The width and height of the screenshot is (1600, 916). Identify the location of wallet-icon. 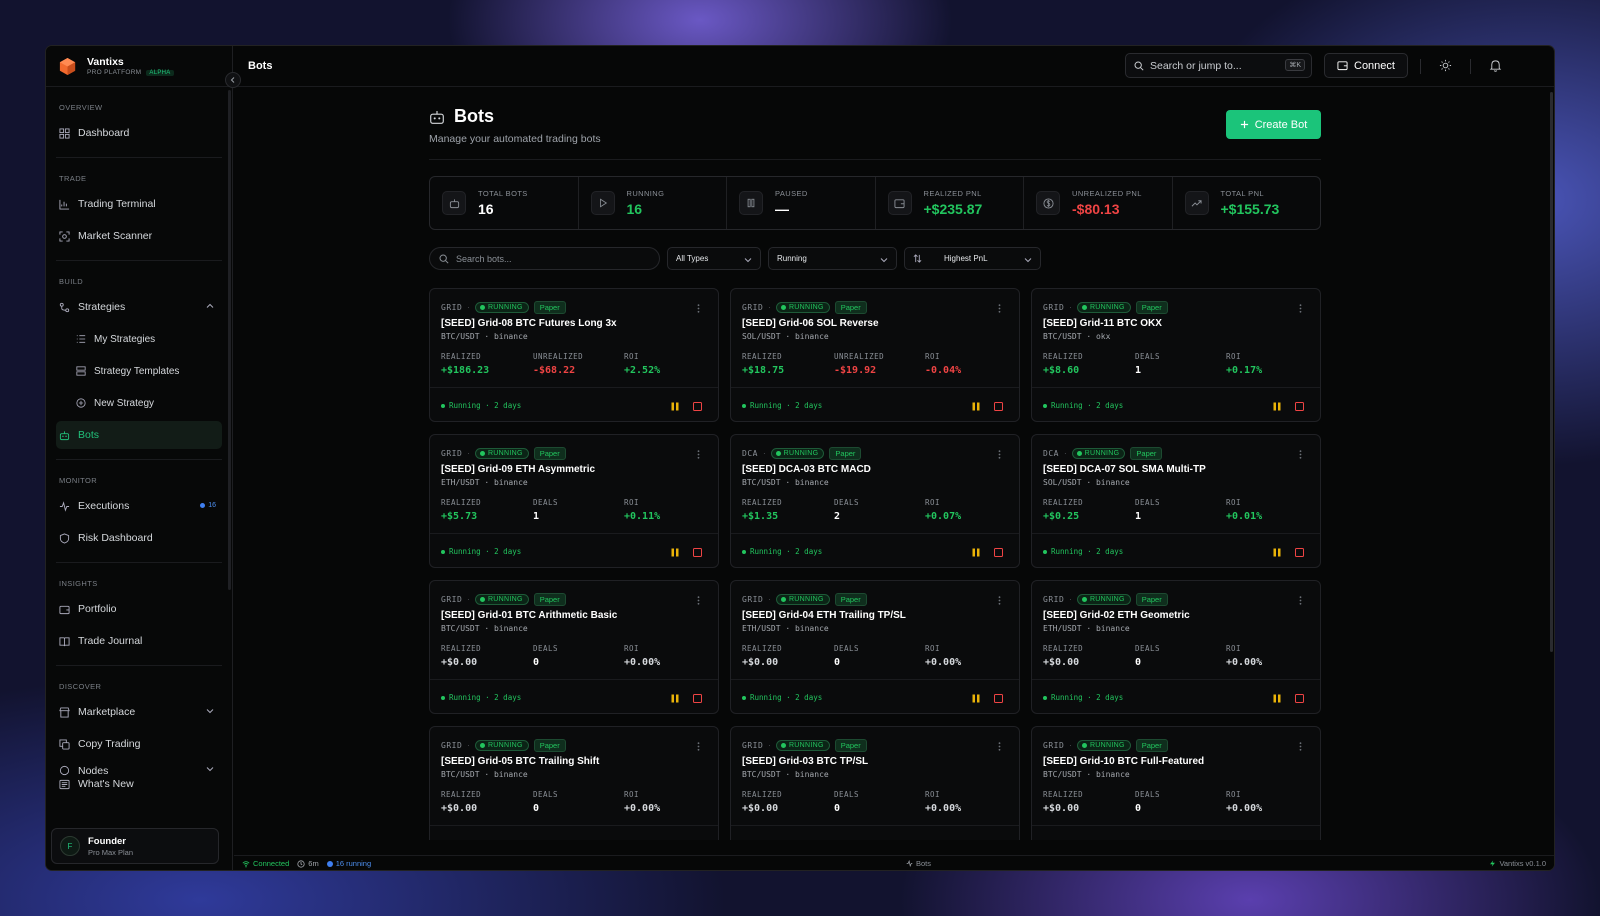
(64, 609).